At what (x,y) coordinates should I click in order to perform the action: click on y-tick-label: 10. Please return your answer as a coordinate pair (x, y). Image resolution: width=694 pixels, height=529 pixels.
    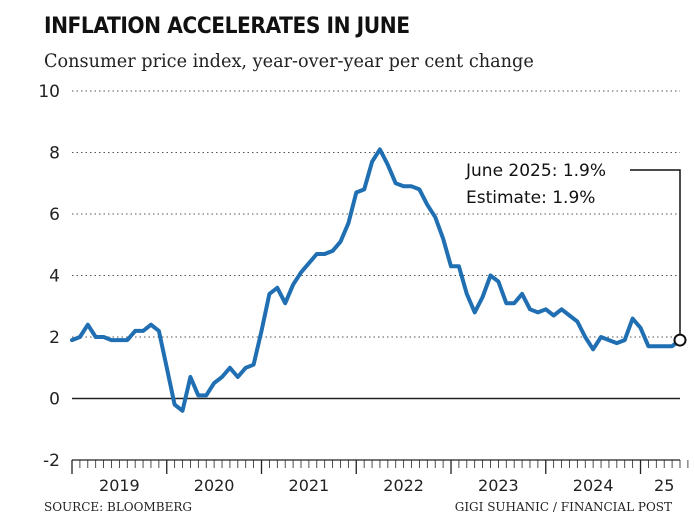
    Looking at the image, I should click on (49, 92).